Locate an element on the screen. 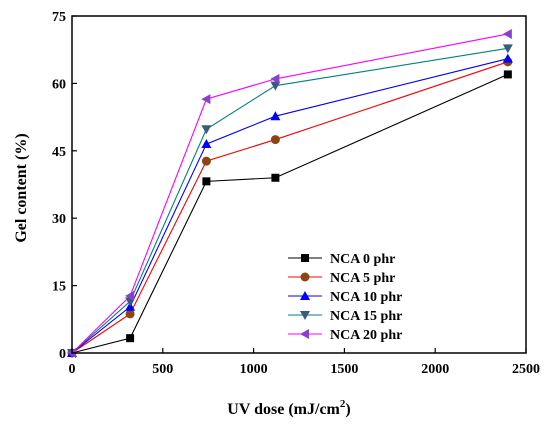  legend-label-0: NCA 0 phr is located at coordinates (362, 259).